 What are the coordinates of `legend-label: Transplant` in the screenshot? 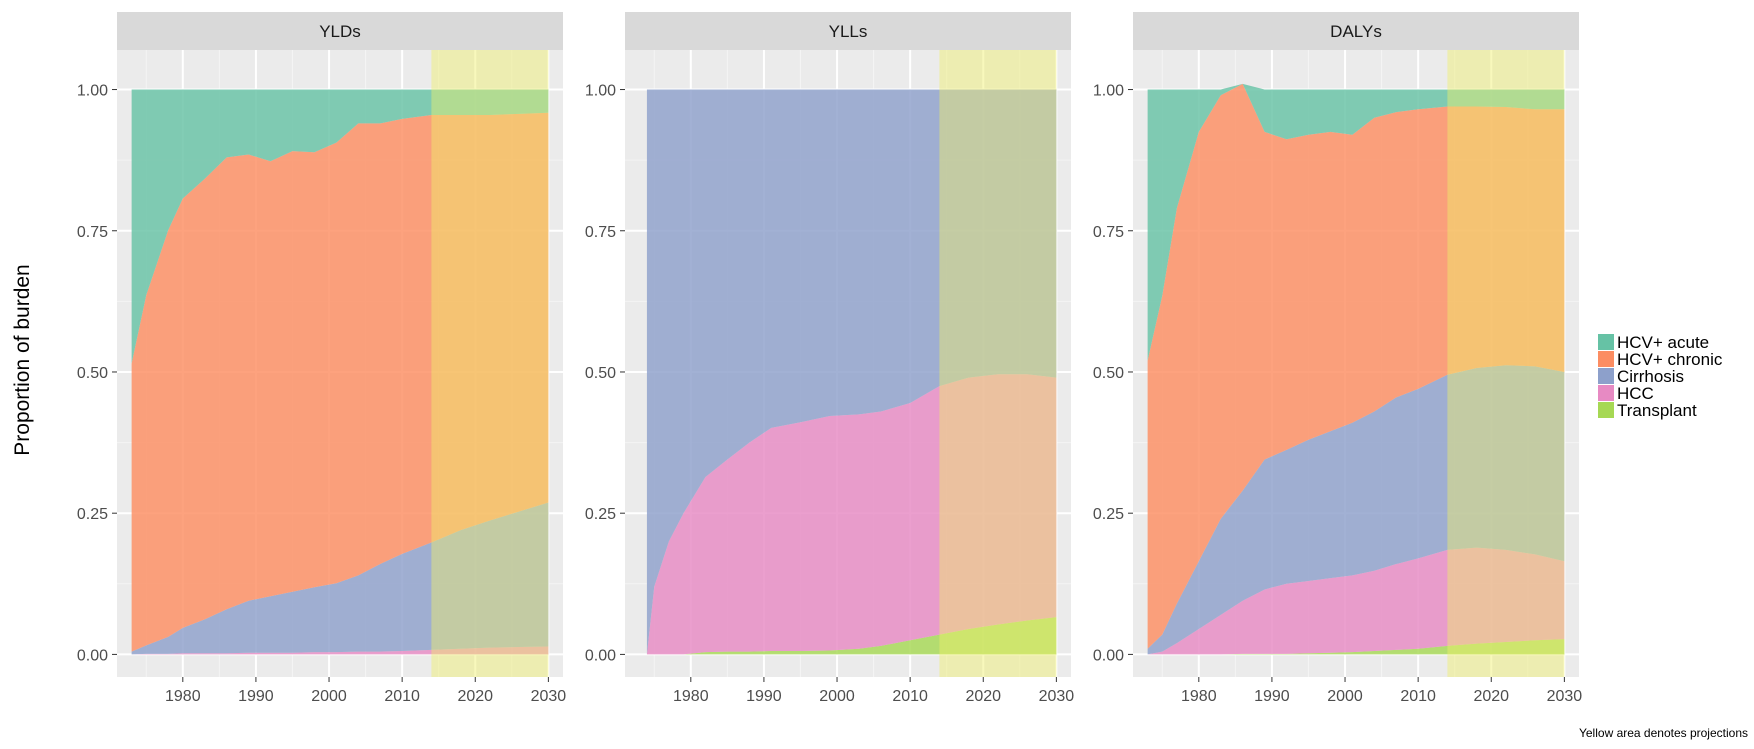 It's located at (1657, 410).